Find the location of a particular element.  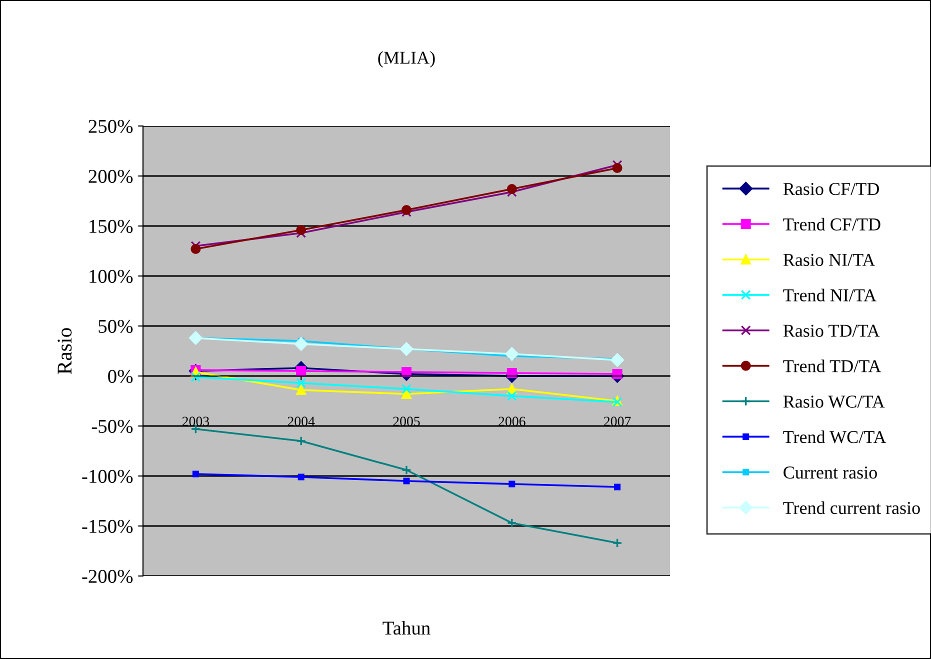

y-tick-label: -150% is located at coordinates (107, 526).